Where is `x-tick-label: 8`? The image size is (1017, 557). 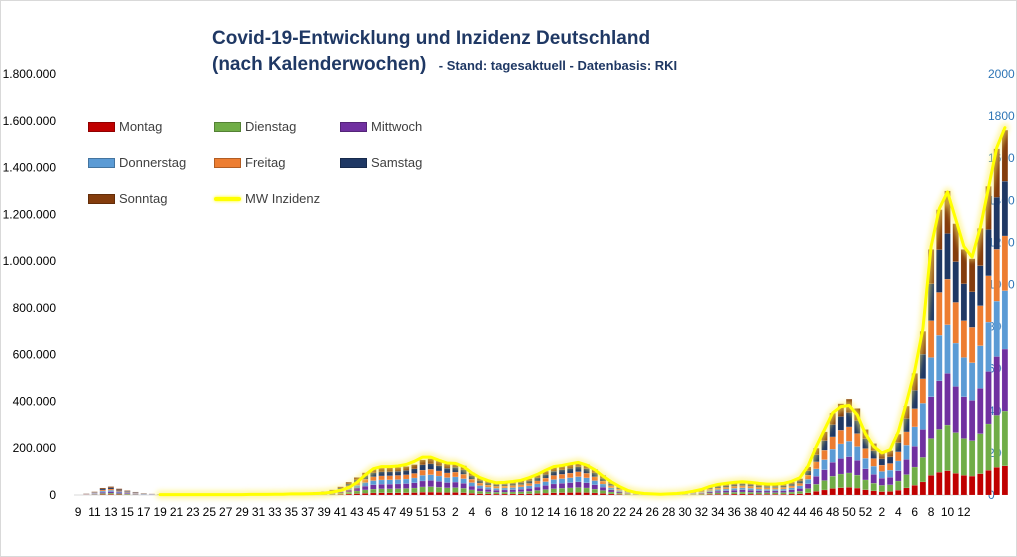 x-tick-label: 8 is located at coordinates (504, 512).